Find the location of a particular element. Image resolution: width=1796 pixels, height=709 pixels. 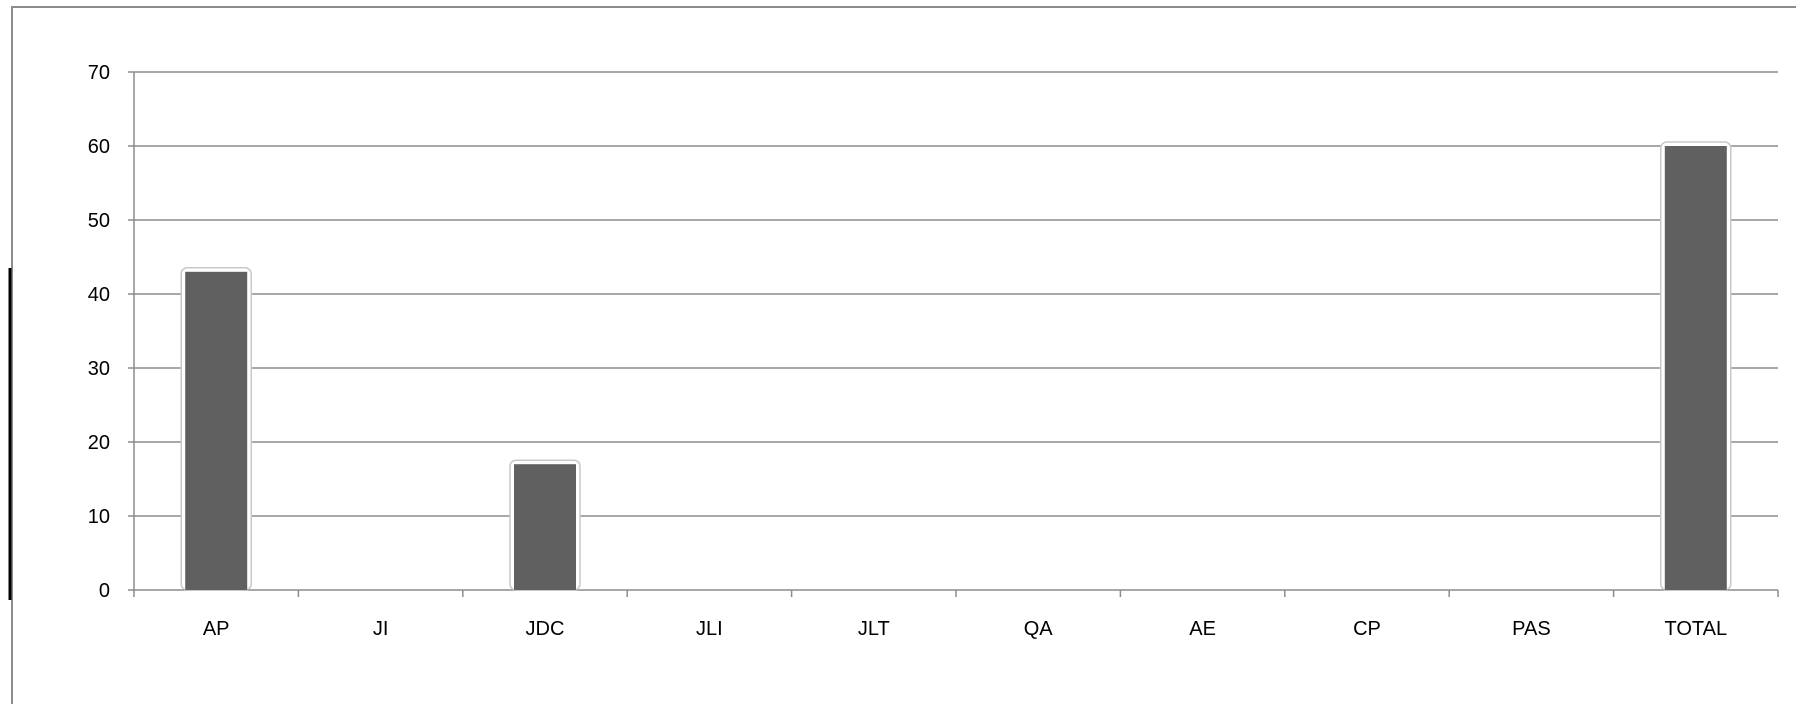

y-tick-label: 30 is located at coordinates (99, 369).